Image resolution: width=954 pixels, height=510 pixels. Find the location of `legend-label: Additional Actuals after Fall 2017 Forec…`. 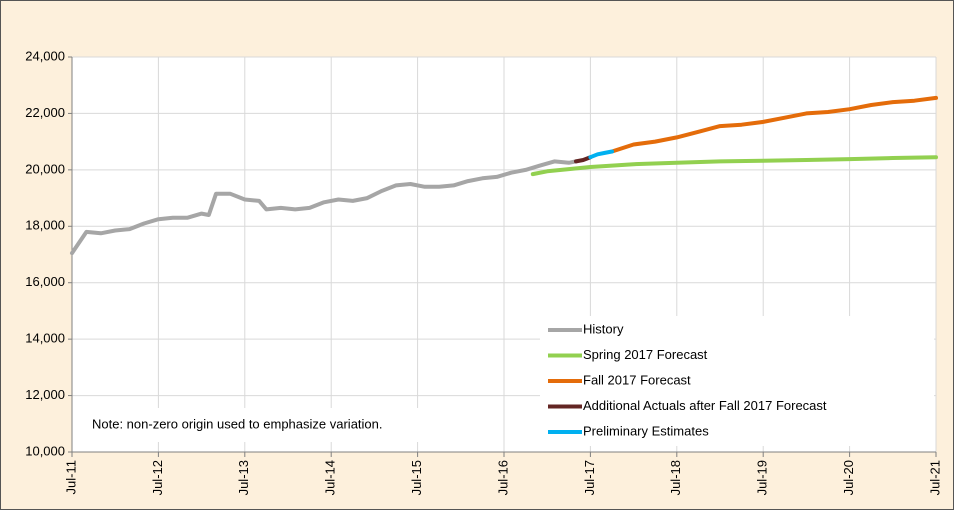

legend-label: Additional Actuals after Fall 2017 Forec… is located at coordinates (705, 405).